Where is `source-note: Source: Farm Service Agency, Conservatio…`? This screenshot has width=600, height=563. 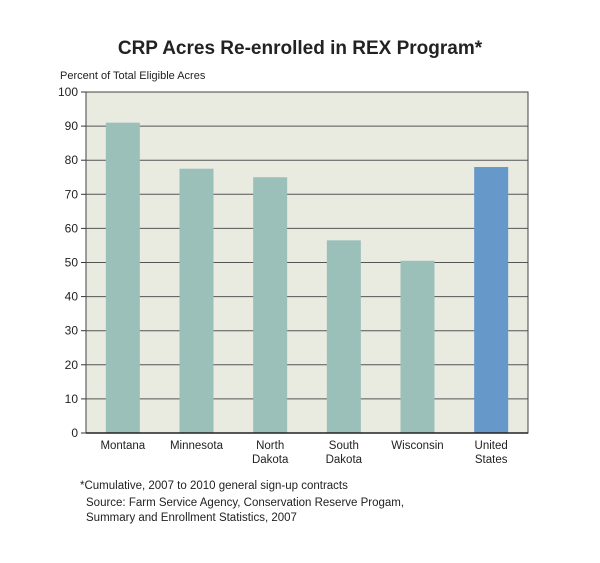 source-note: Source: Farm Service Agency, Conservatio… is located at coordinates (286, 511).